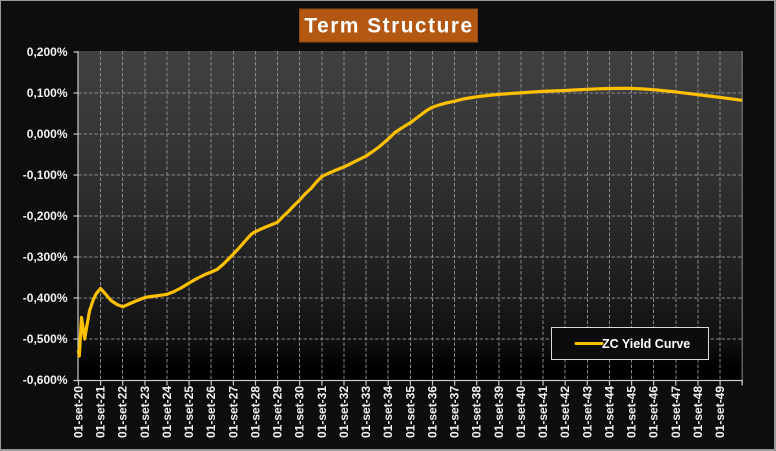  I want to click on svg-text: 01-set-48, so click(698, 412).